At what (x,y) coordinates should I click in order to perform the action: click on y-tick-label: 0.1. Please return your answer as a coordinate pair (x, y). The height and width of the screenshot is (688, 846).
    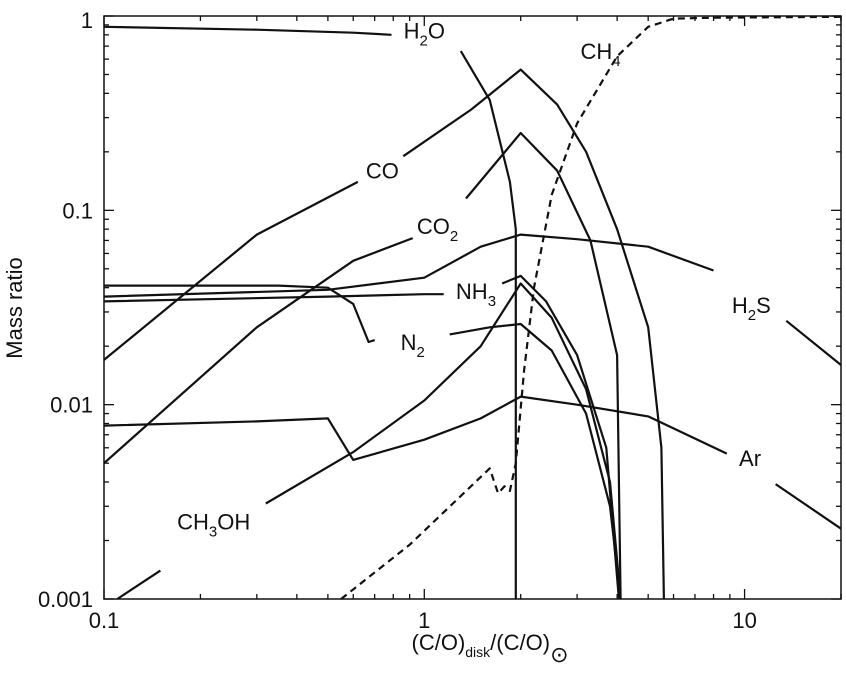
    Looking at the image, I should click on (77, 210).